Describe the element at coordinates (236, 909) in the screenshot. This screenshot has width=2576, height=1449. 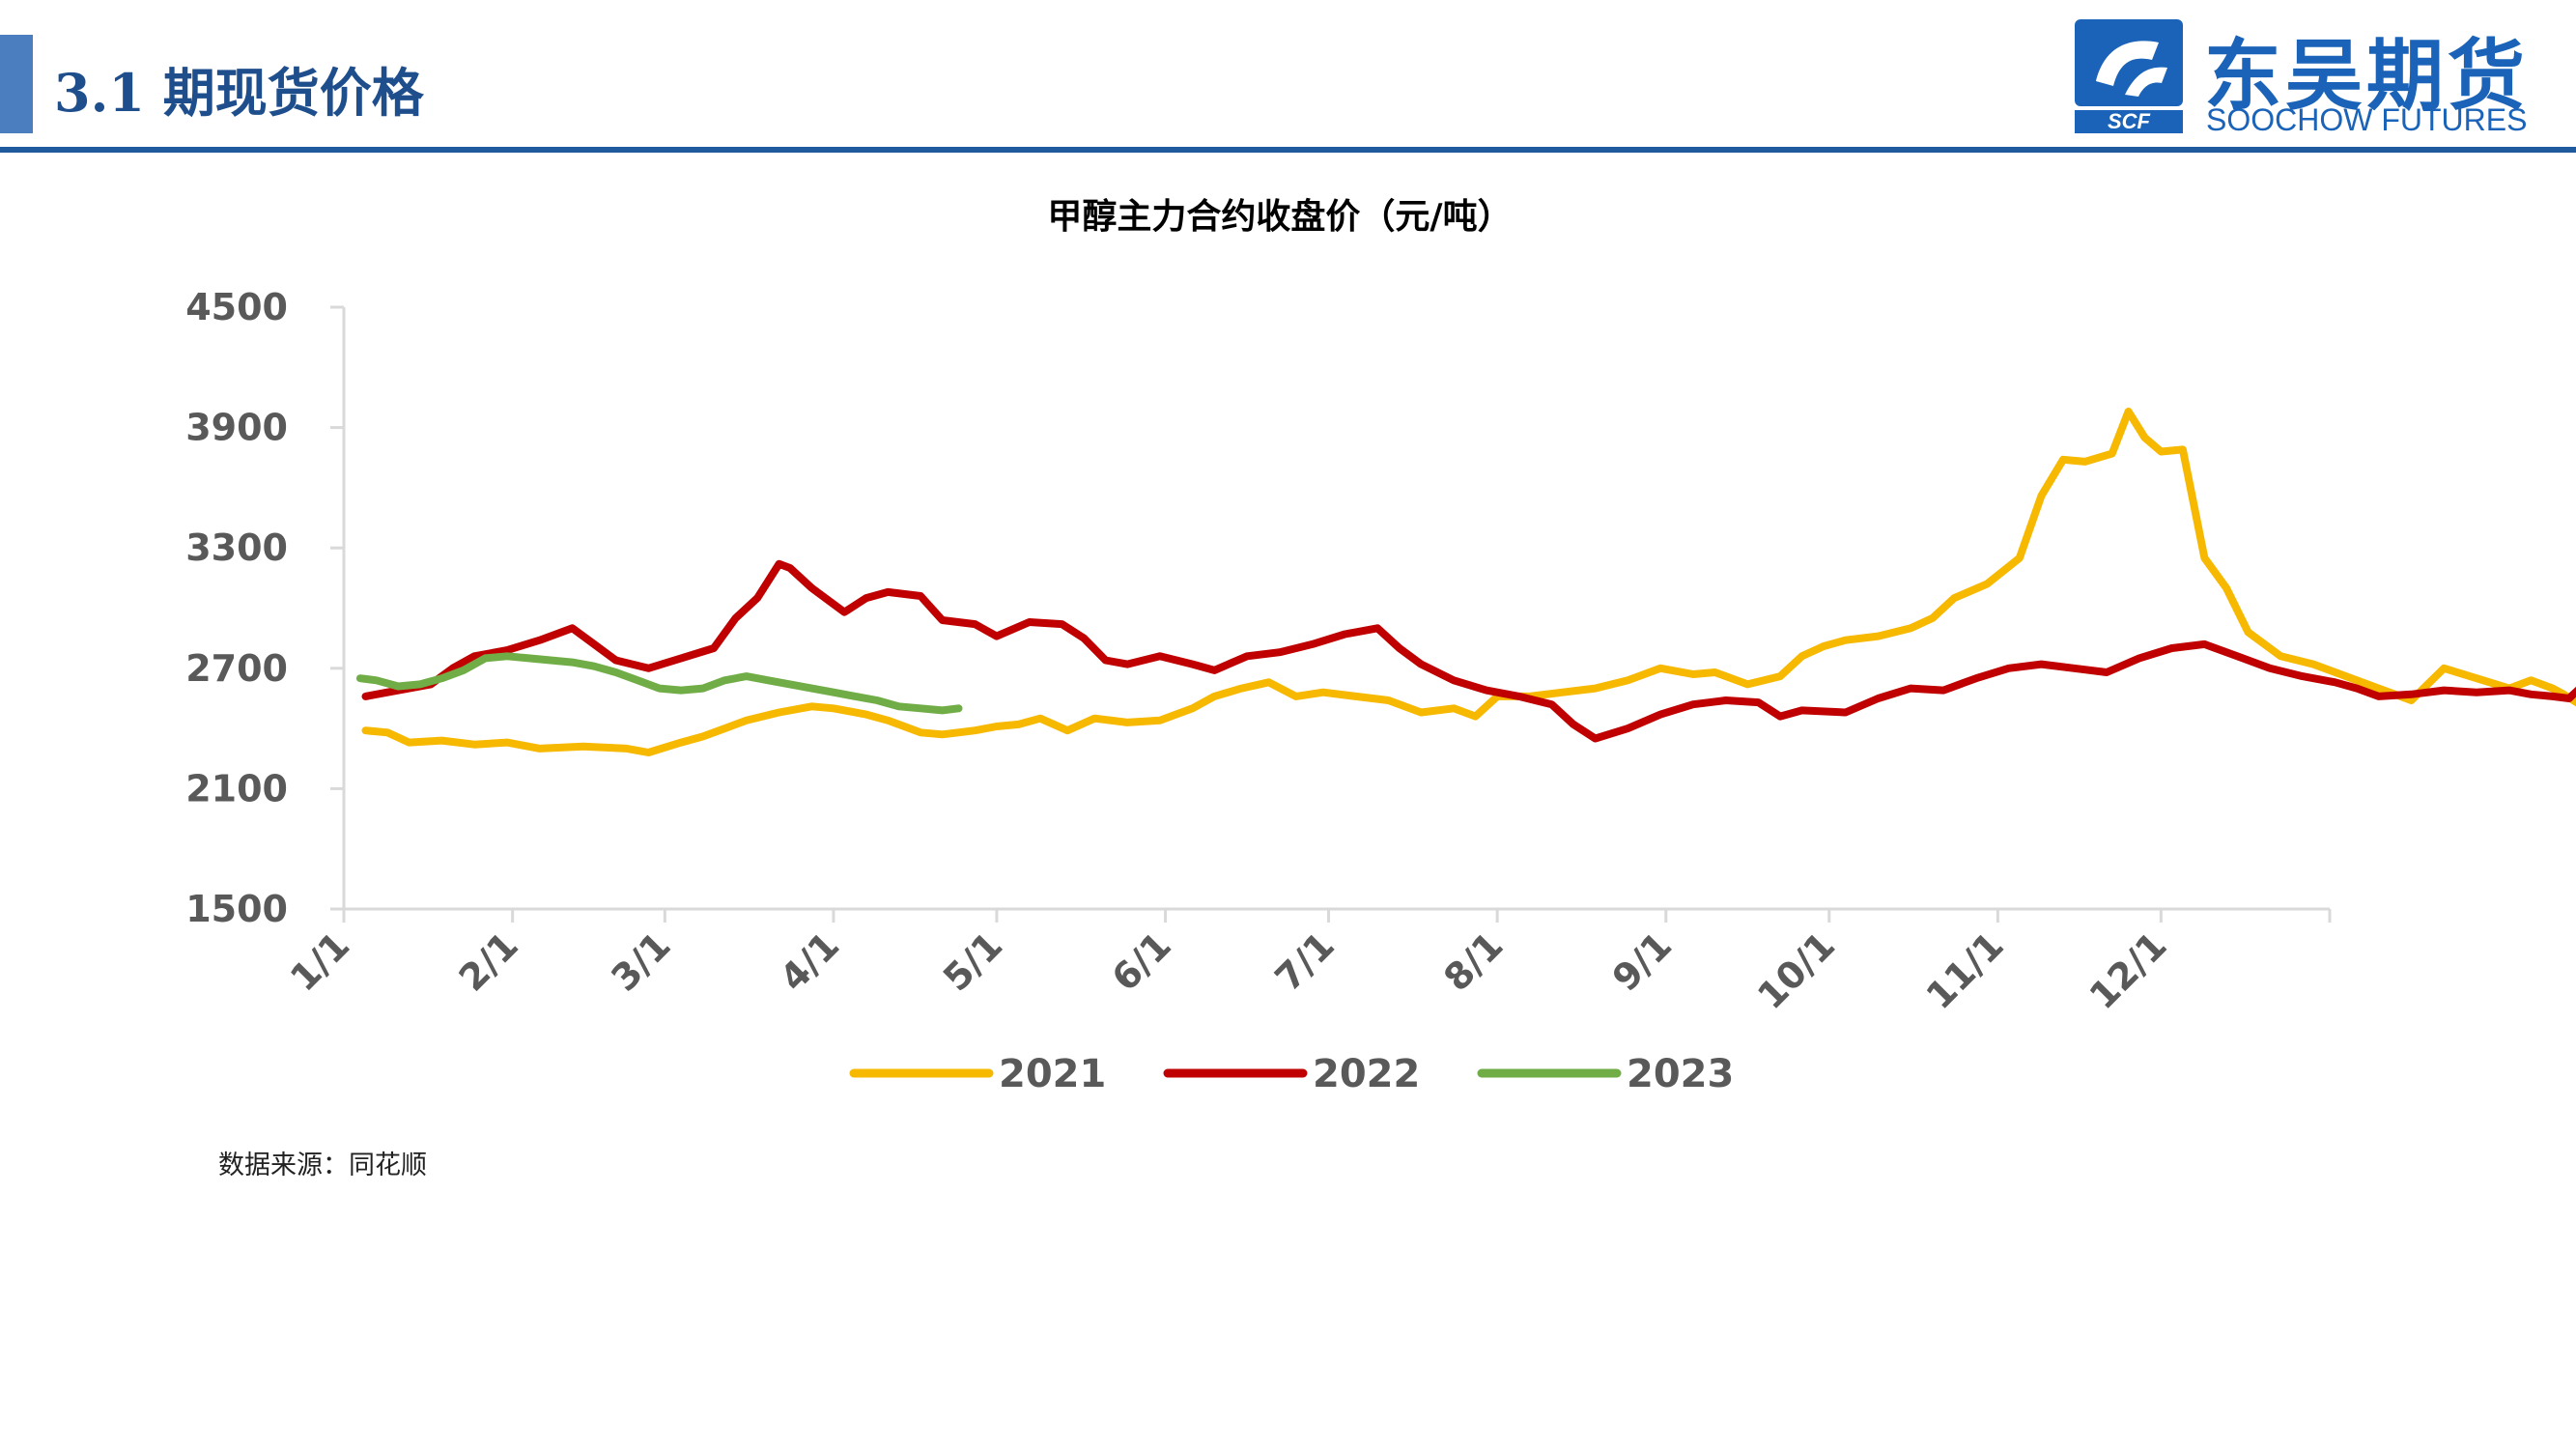
I see `y-tick-label: 1500` at that location.